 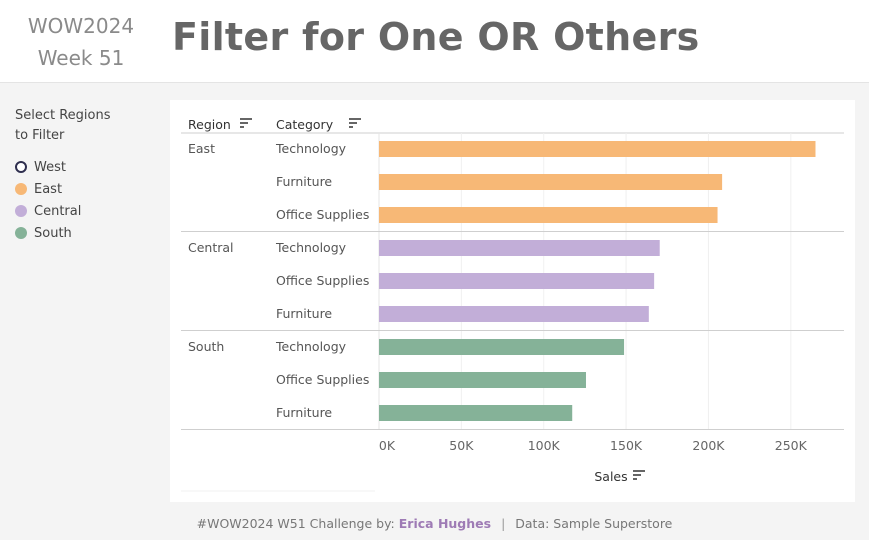 What do you see at coordinates (517, 281) in the screenshot?
I see `bar-central-office-supplies` at bounding box center [517, 281].